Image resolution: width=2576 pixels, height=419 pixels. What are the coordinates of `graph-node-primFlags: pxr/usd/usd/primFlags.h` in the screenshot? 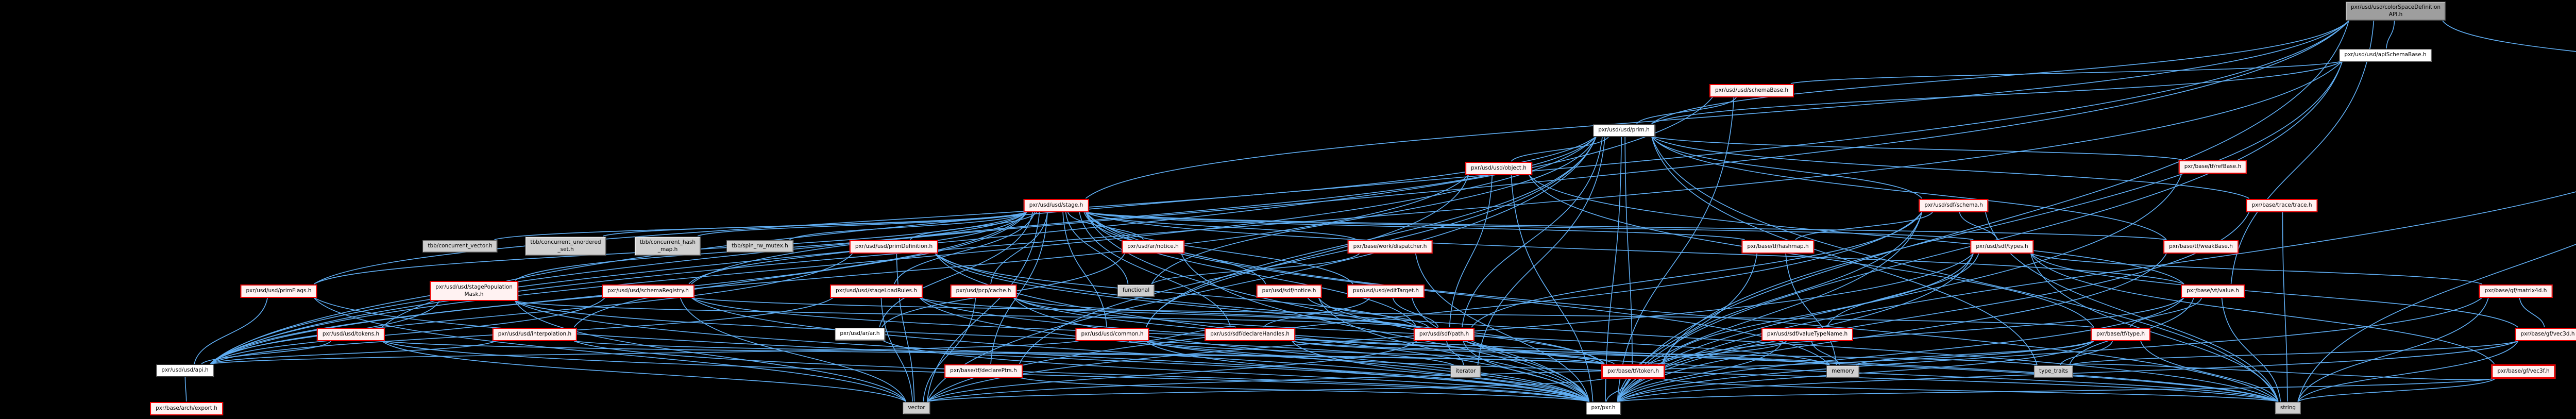 It's located at (279, 291).